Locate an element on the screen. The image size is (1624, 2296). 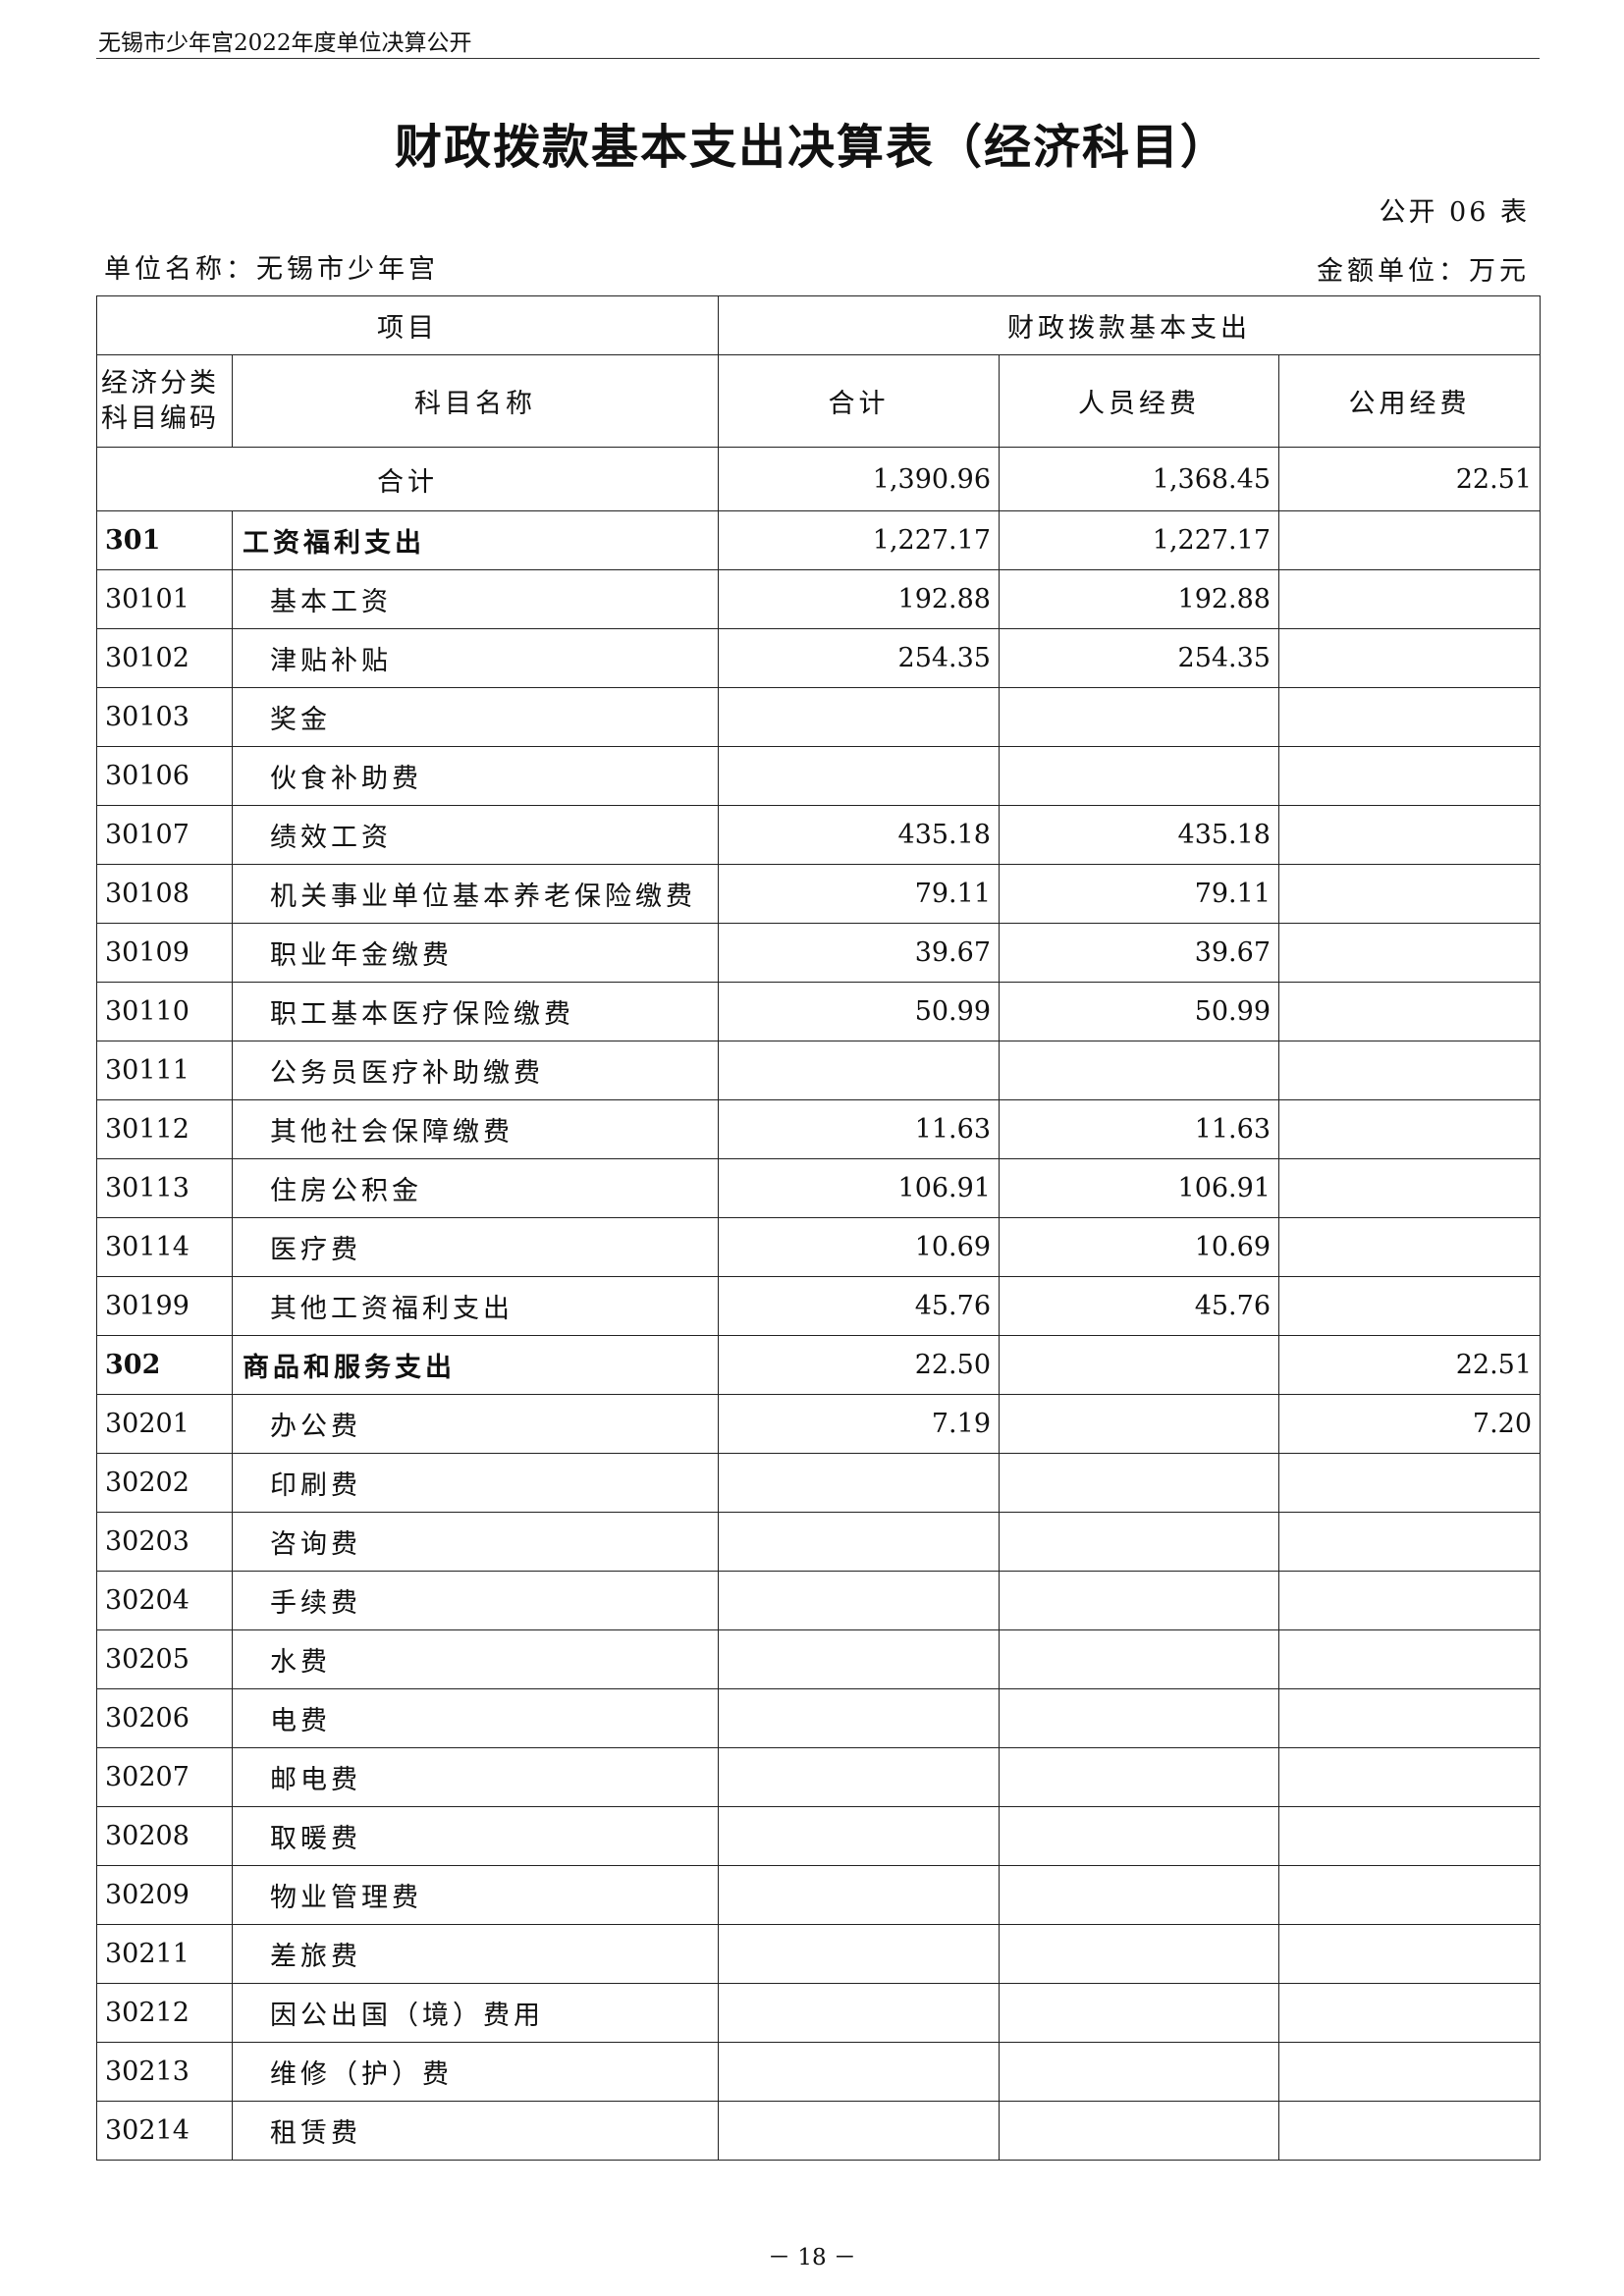
row-name: 医疗费 is located at coordinates (475, 1247).